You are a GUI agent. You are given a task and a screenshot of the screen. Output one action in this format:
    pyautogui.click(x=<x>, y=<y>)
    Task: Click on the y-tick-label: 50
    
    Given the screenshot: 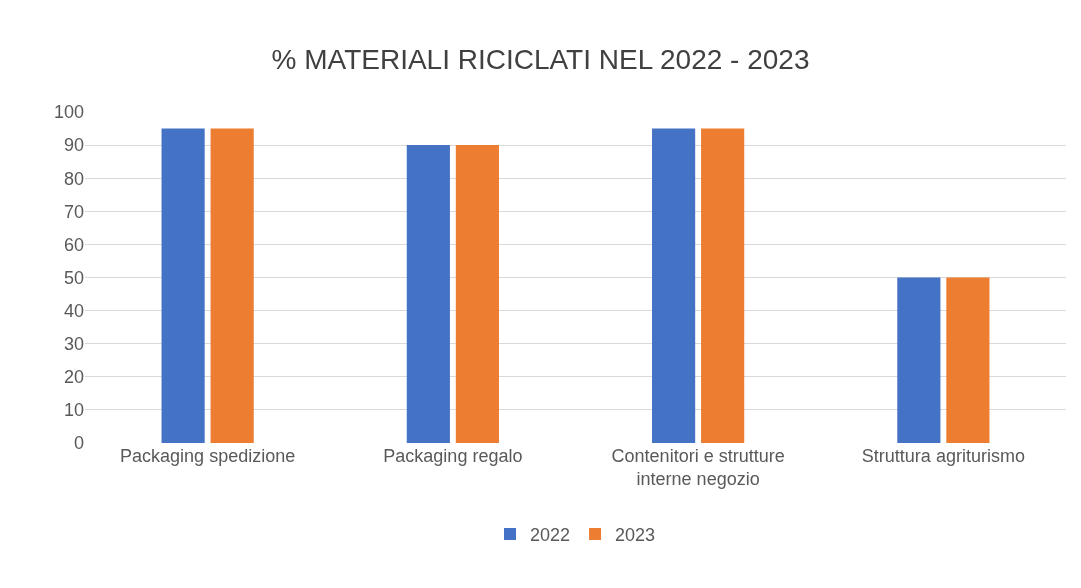 What is the action you would take?
    pyautogui.click(x=73, y=277)
    